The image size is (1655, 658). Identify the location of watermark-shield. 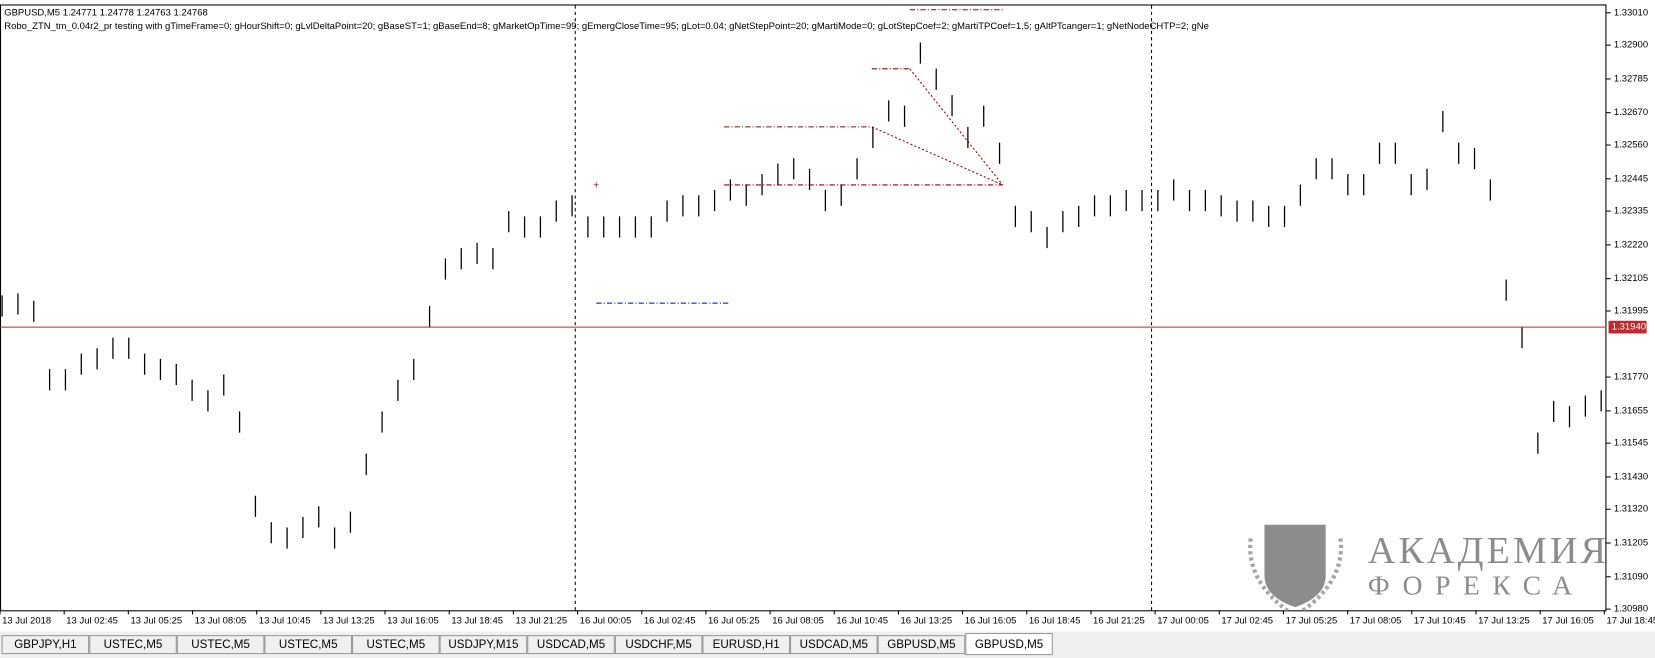
(1295, 566).